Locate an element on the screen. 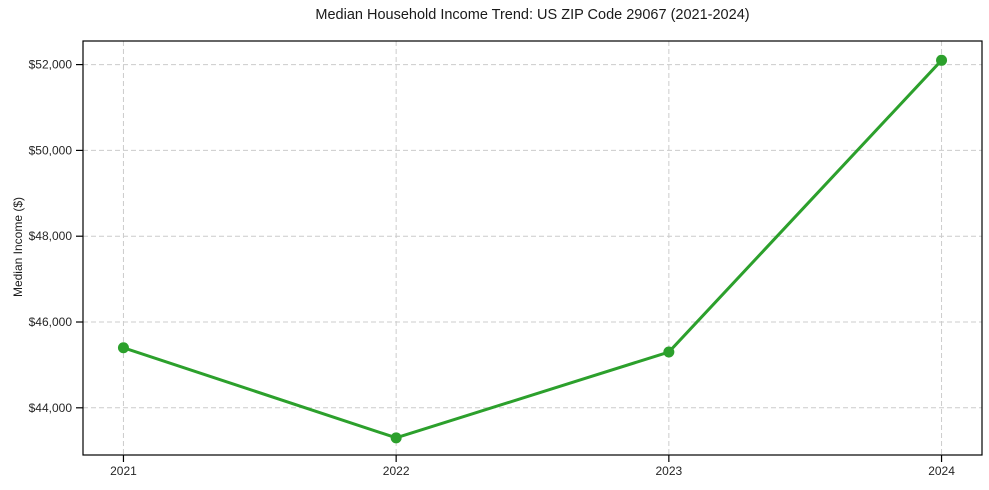 This screenshot has width=989, height=490. x-tick-label: 2022 is located at coordinates (396, 471).